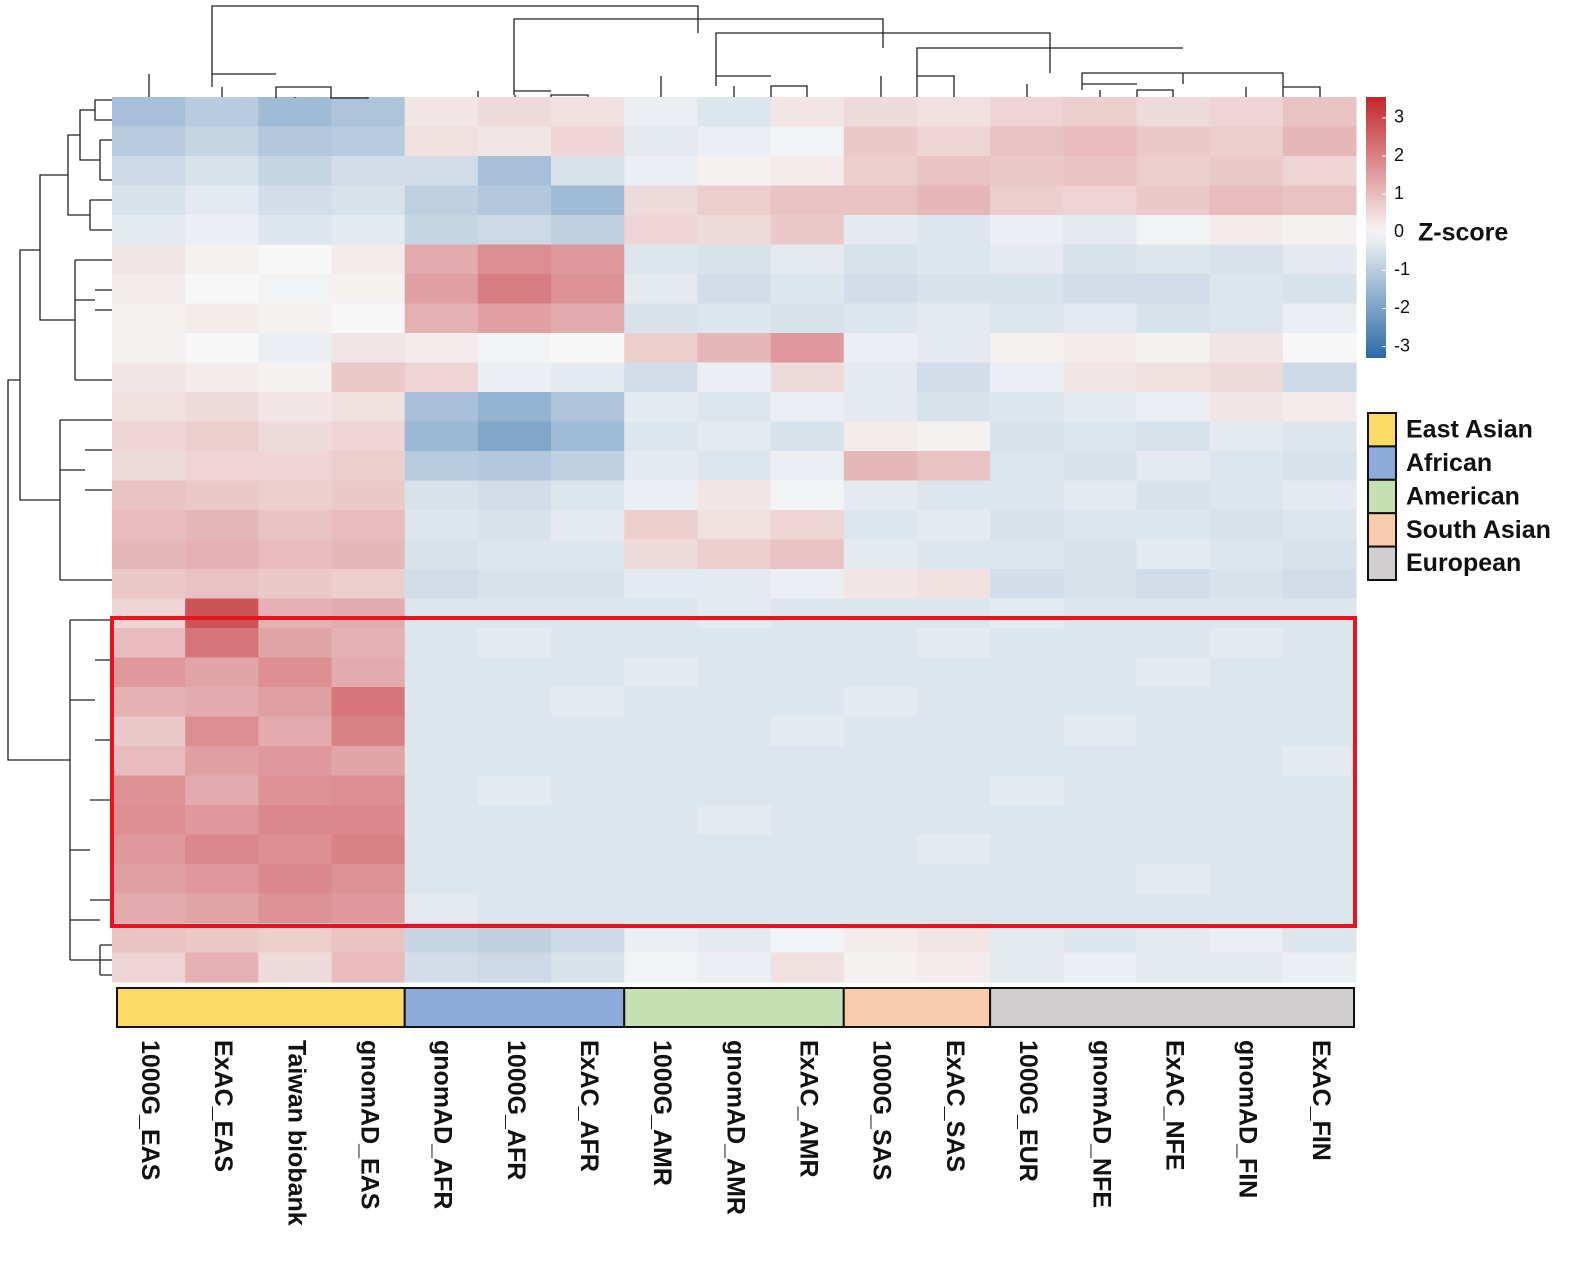 This screenshot has width=1595, height=1281. I want to click on legend-label: European, so click(1463, 563).